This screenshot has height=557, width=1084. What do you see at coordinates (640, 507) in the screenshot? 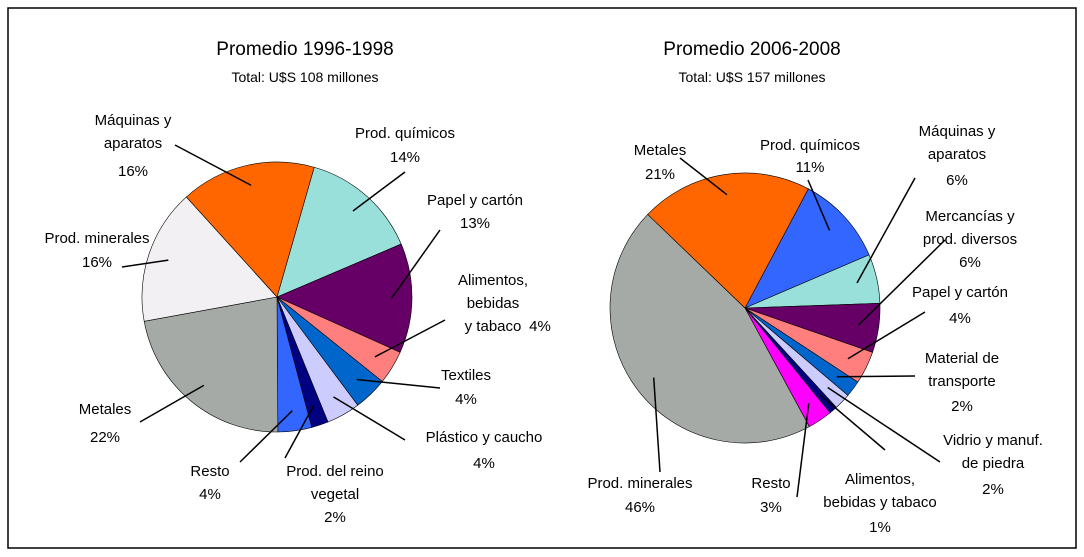
I see `value-label: 46%` at bounding box center [640, 507].